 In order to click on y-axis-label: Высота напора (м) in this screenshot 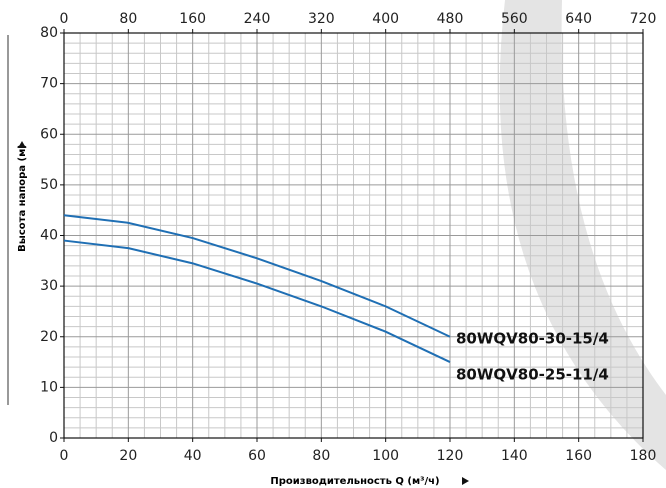, I will do `click(22, 198)`.